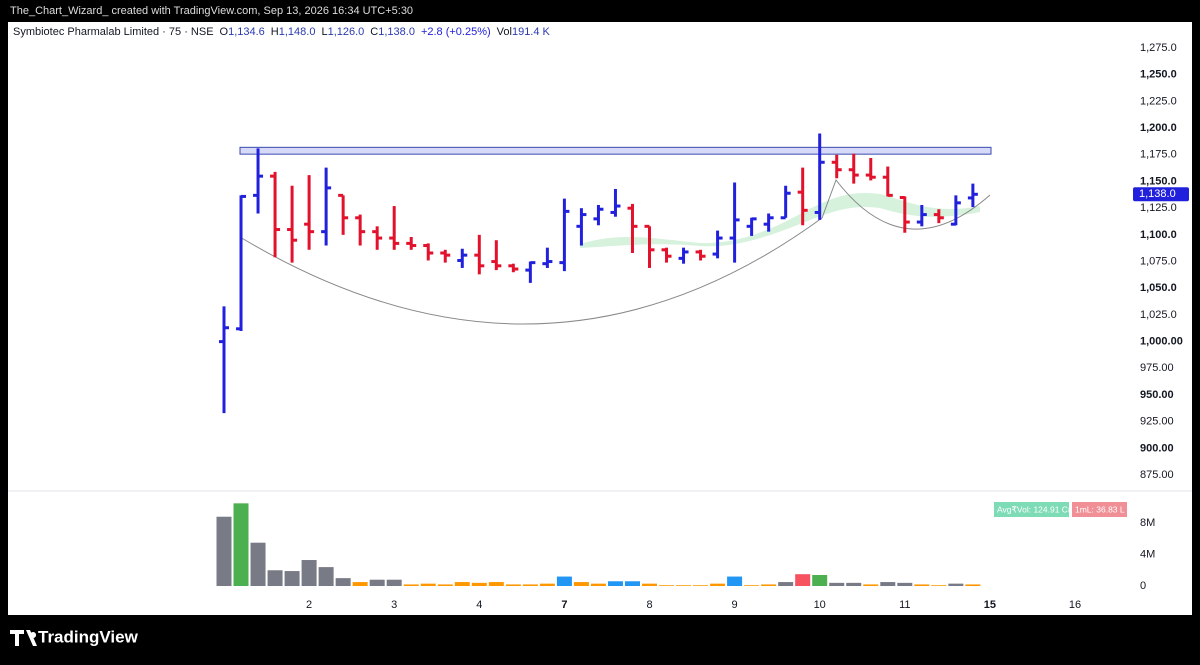 The width and height of the screenshot is (1200, 665). I want to click on symbol: Symbiotec Pharmalab Limited · 75 · NSE, so click(113, 32).